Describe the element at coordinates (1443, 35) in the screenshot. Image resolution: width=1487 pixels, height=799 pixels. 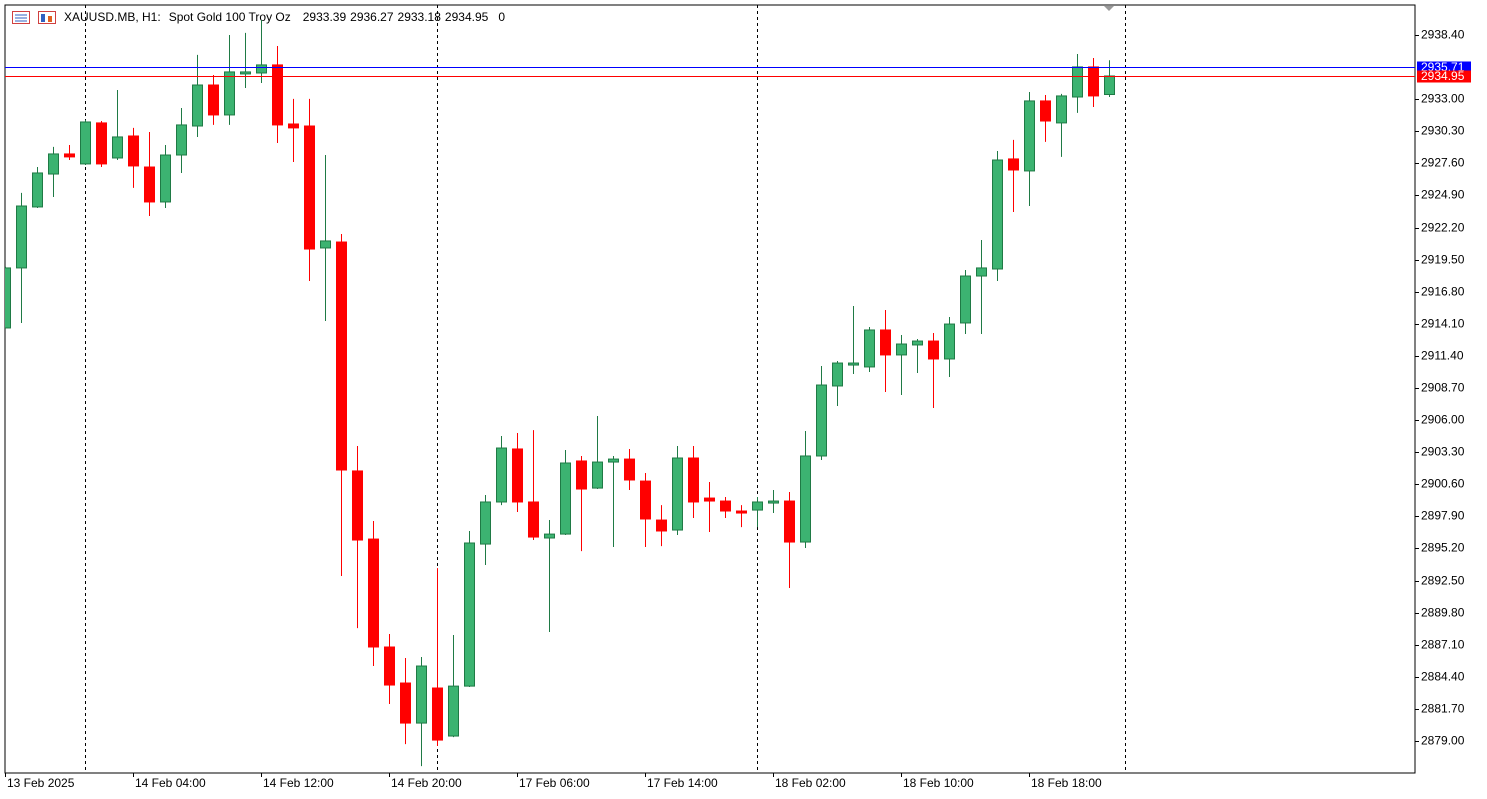
I see `y-tick-label: 2938.40` at that location.